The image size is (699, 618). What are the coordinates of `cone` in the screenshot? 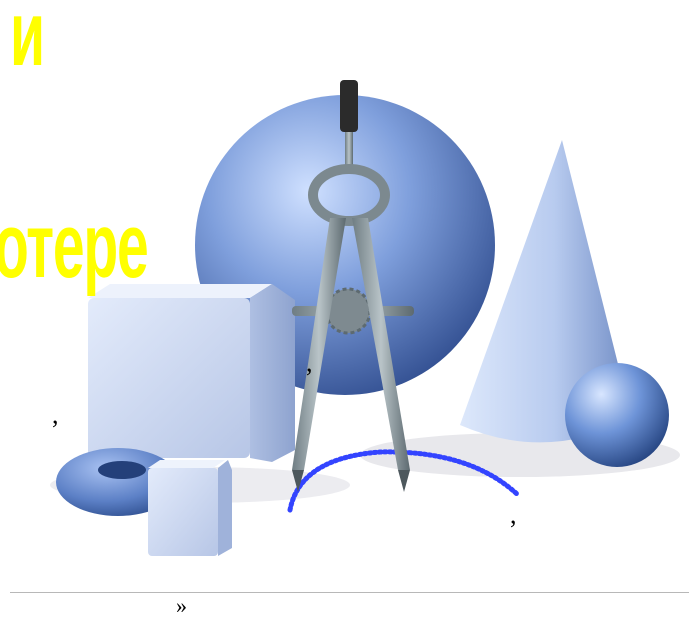 It's located at (546, 291).